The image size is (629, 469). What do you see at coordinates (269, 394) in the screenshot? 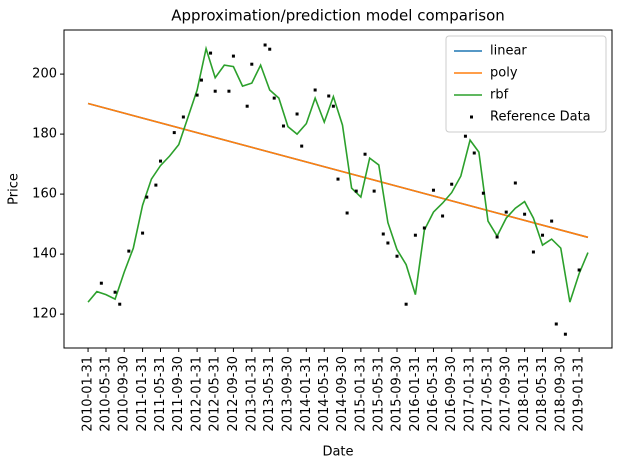
I see `x-tick-label: 2013-05-31` at bounding box center [269, 394].